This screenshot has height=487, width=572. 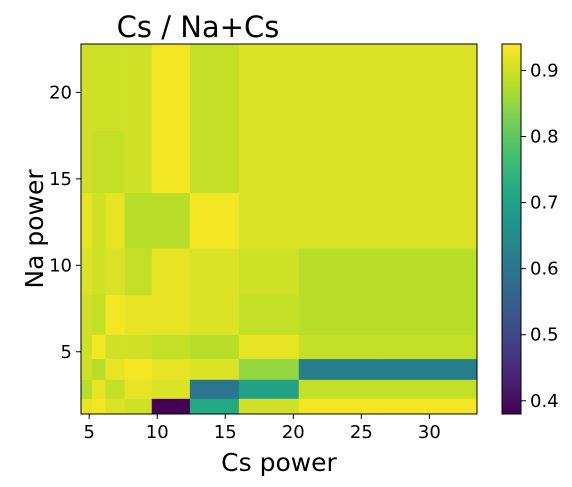 What do you see at coordinates (60, 179) in the screenshot?
I see `y-tick-label: 15` at bounding box center [60, 179].